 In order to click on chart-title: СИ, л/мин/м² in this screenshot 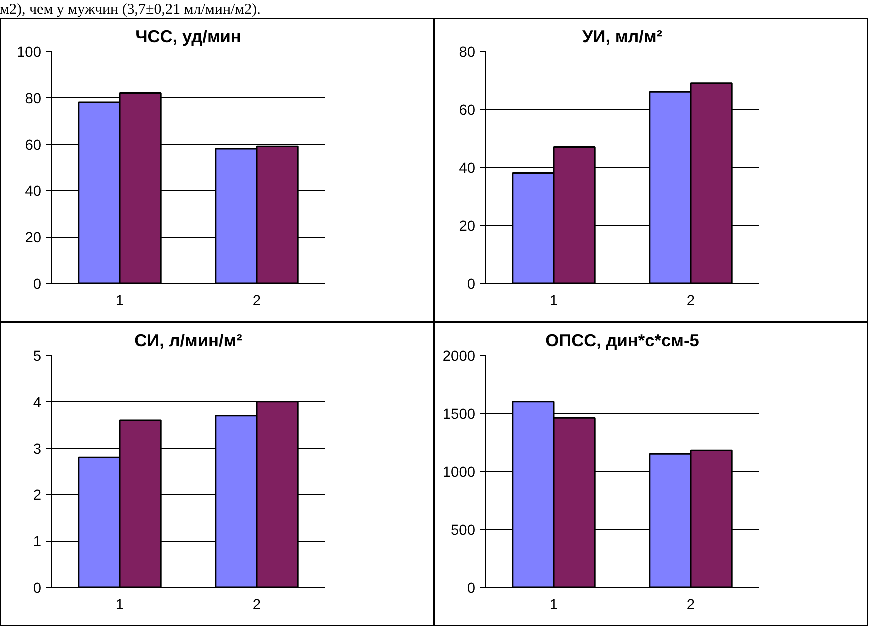, I will do `click(188, 340)`.